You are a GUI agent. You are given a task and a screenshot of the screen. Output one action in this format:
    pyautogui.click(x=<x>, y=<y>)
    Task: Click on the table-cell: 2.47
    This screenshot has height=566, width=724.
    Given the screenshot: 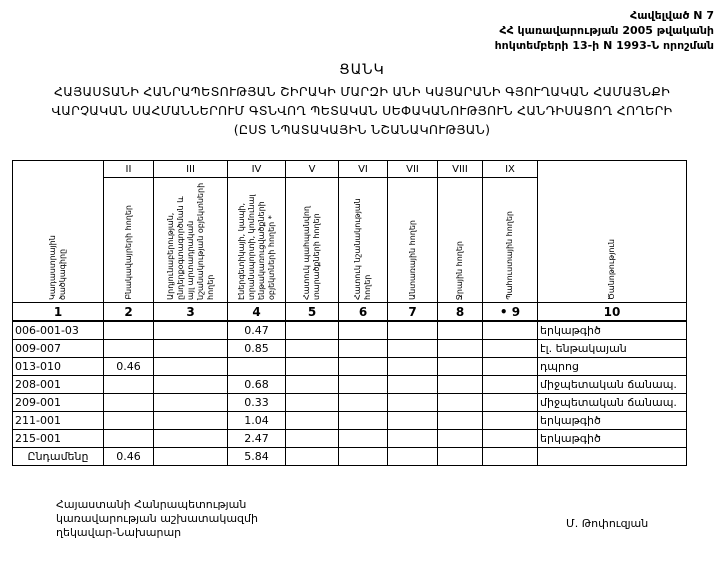 What is the action you would take?
    pyautogui.click(x=256, y=438)
    